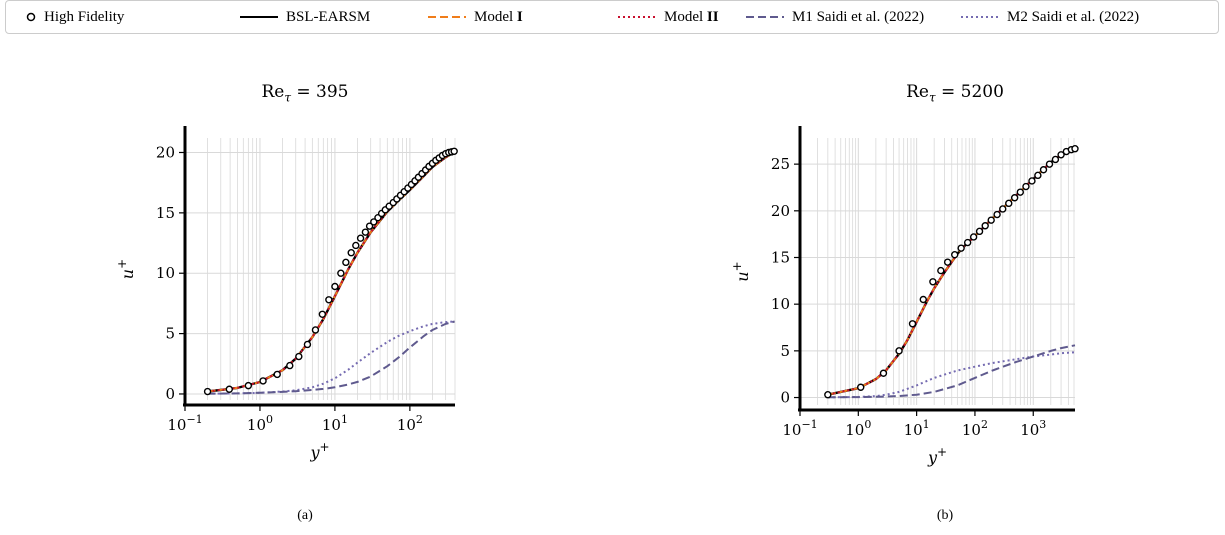 This screenshot has height=535, width=1225. I want to click on legend-label-m1: Model I, so click(498, 17).